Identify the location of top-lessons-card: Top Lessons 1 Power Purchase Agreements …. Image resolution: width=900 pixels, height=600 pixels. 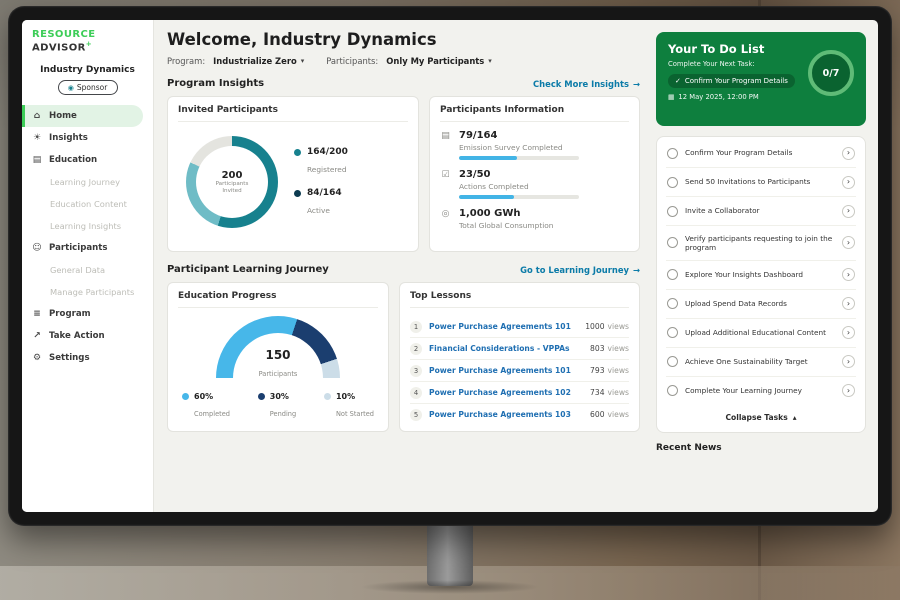
(519, 357).